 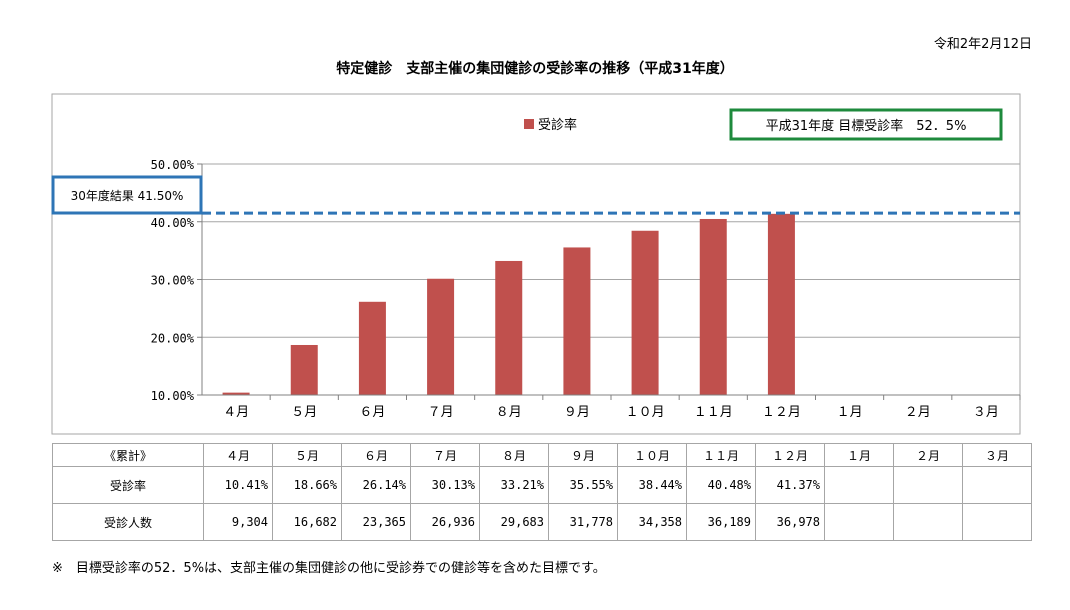 What do you see at coordinates (652, 485) in the screenshot?
I see `table-cell: 38.44%` at bounding box center [652, 485].